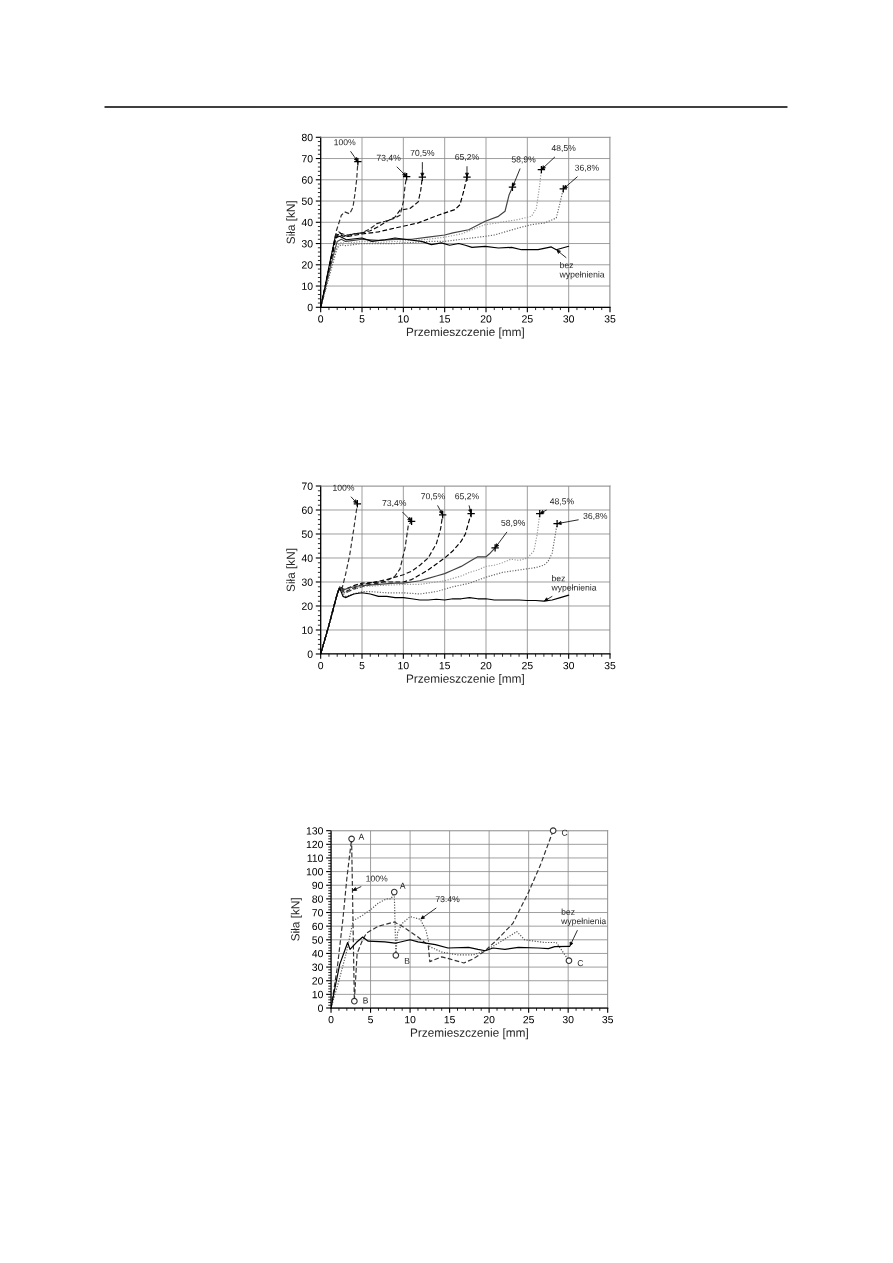 Image resolution: width=893 pixels, height=1263 pixels. Describe the element at coordinates (317, 885) in the screenshot. I see `y-tick-label: 90` at that location.